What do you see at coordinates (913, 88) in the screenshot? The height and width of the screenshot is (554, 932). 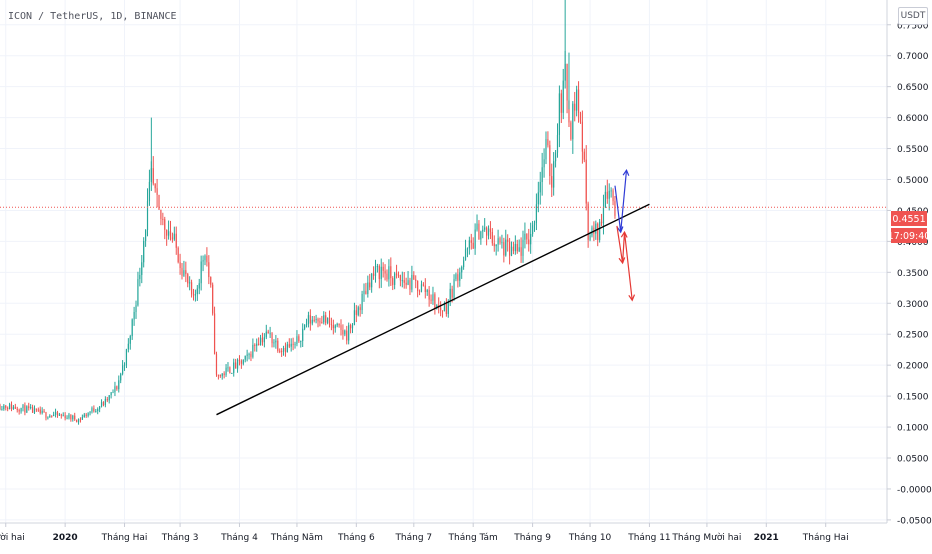 I see `y-tick-label: 0.6500` at bounding box center [913, 88].